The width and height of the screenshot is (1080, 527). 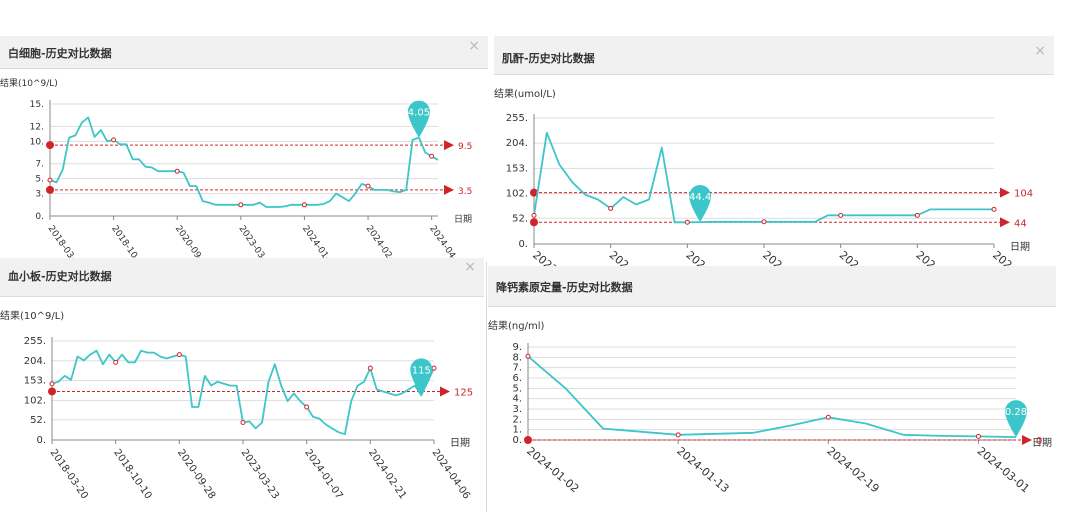 I want to click on x-tick-label: 2023-03-23, so click(x=260, y=474).